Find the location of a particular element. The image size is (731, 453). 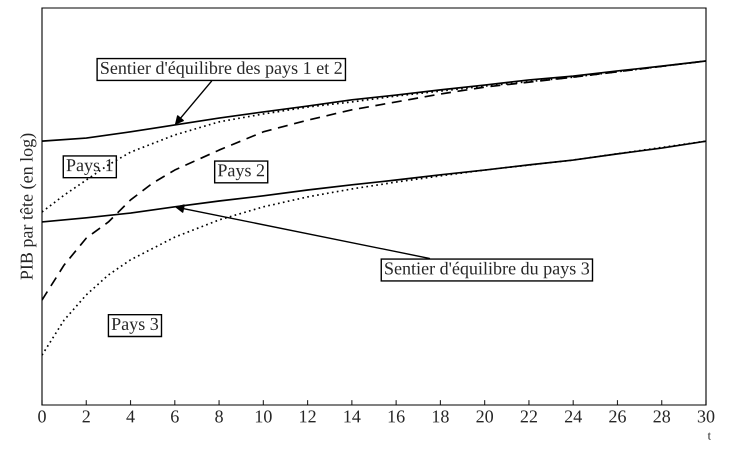

series-label: Sentier d'équilibre des pays 1 et 2 is located at coordinates (221, 69).